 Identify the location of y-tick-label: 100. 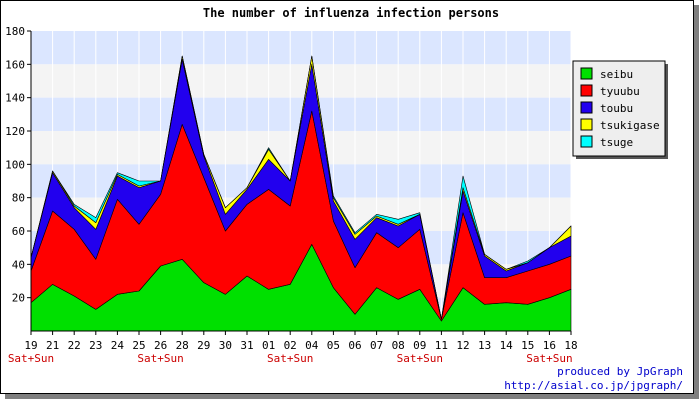
(15, 164).